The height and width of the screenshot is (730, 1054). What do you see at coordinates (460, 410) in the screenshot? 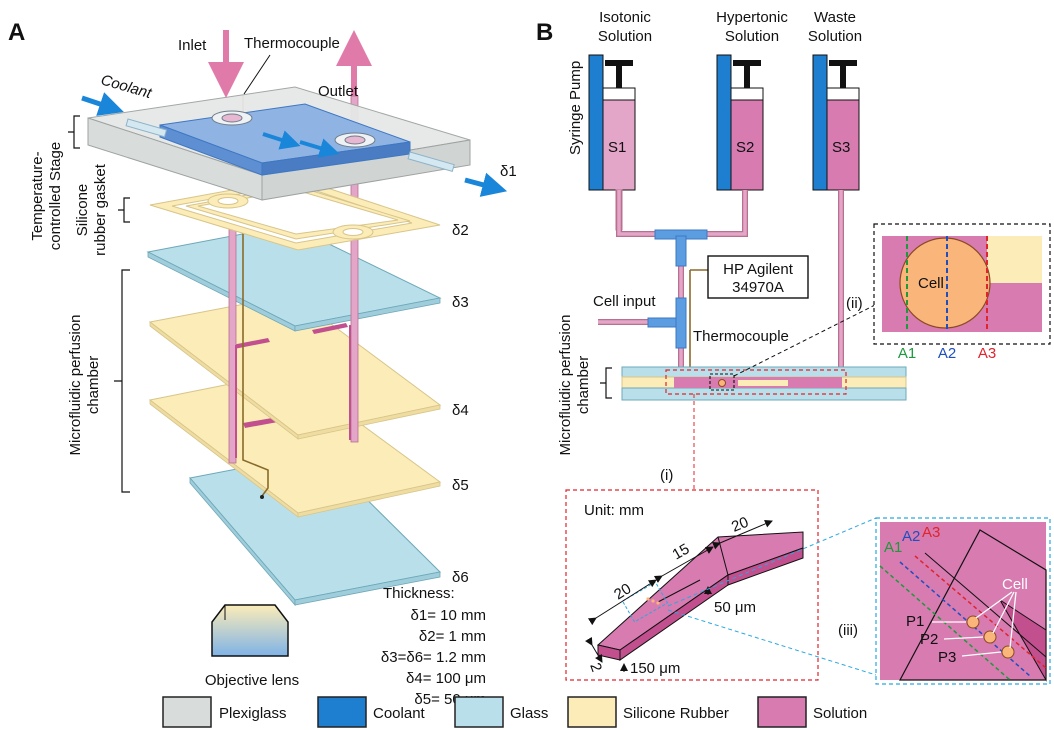
I see `layer-label-d4: δ4` at bounding box center [460, 410].